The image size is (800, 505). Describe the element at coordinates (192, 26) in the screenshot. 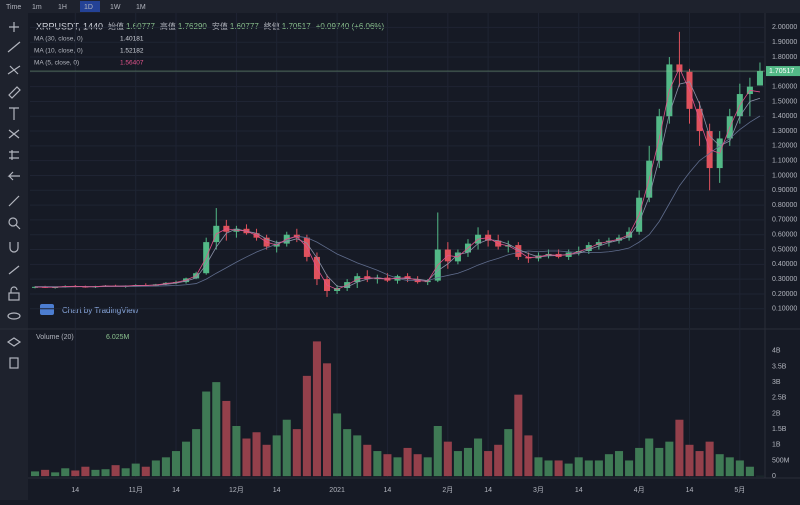

I see `ohlc-value: 1.76290` at that location.